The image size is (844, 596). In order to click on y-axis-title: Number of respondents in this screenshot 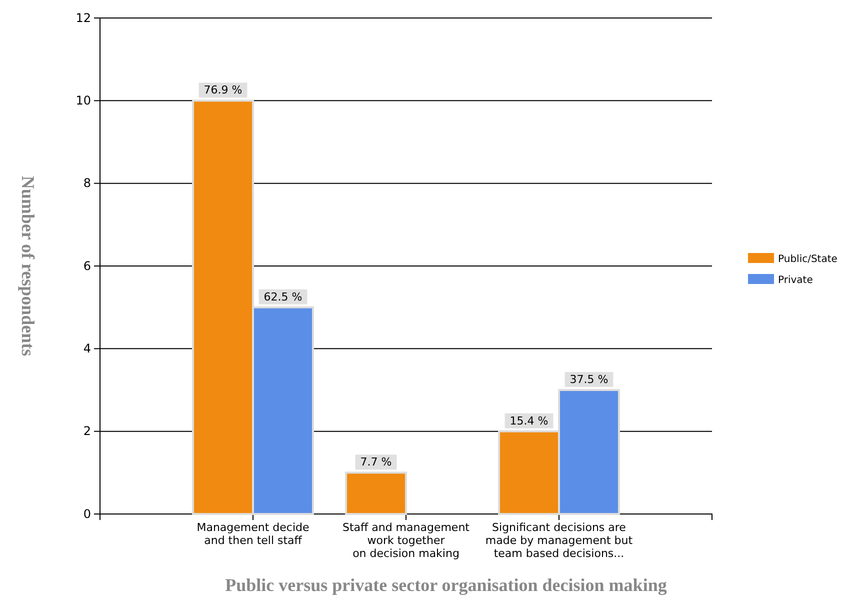, I will do `click(28, 266)`.